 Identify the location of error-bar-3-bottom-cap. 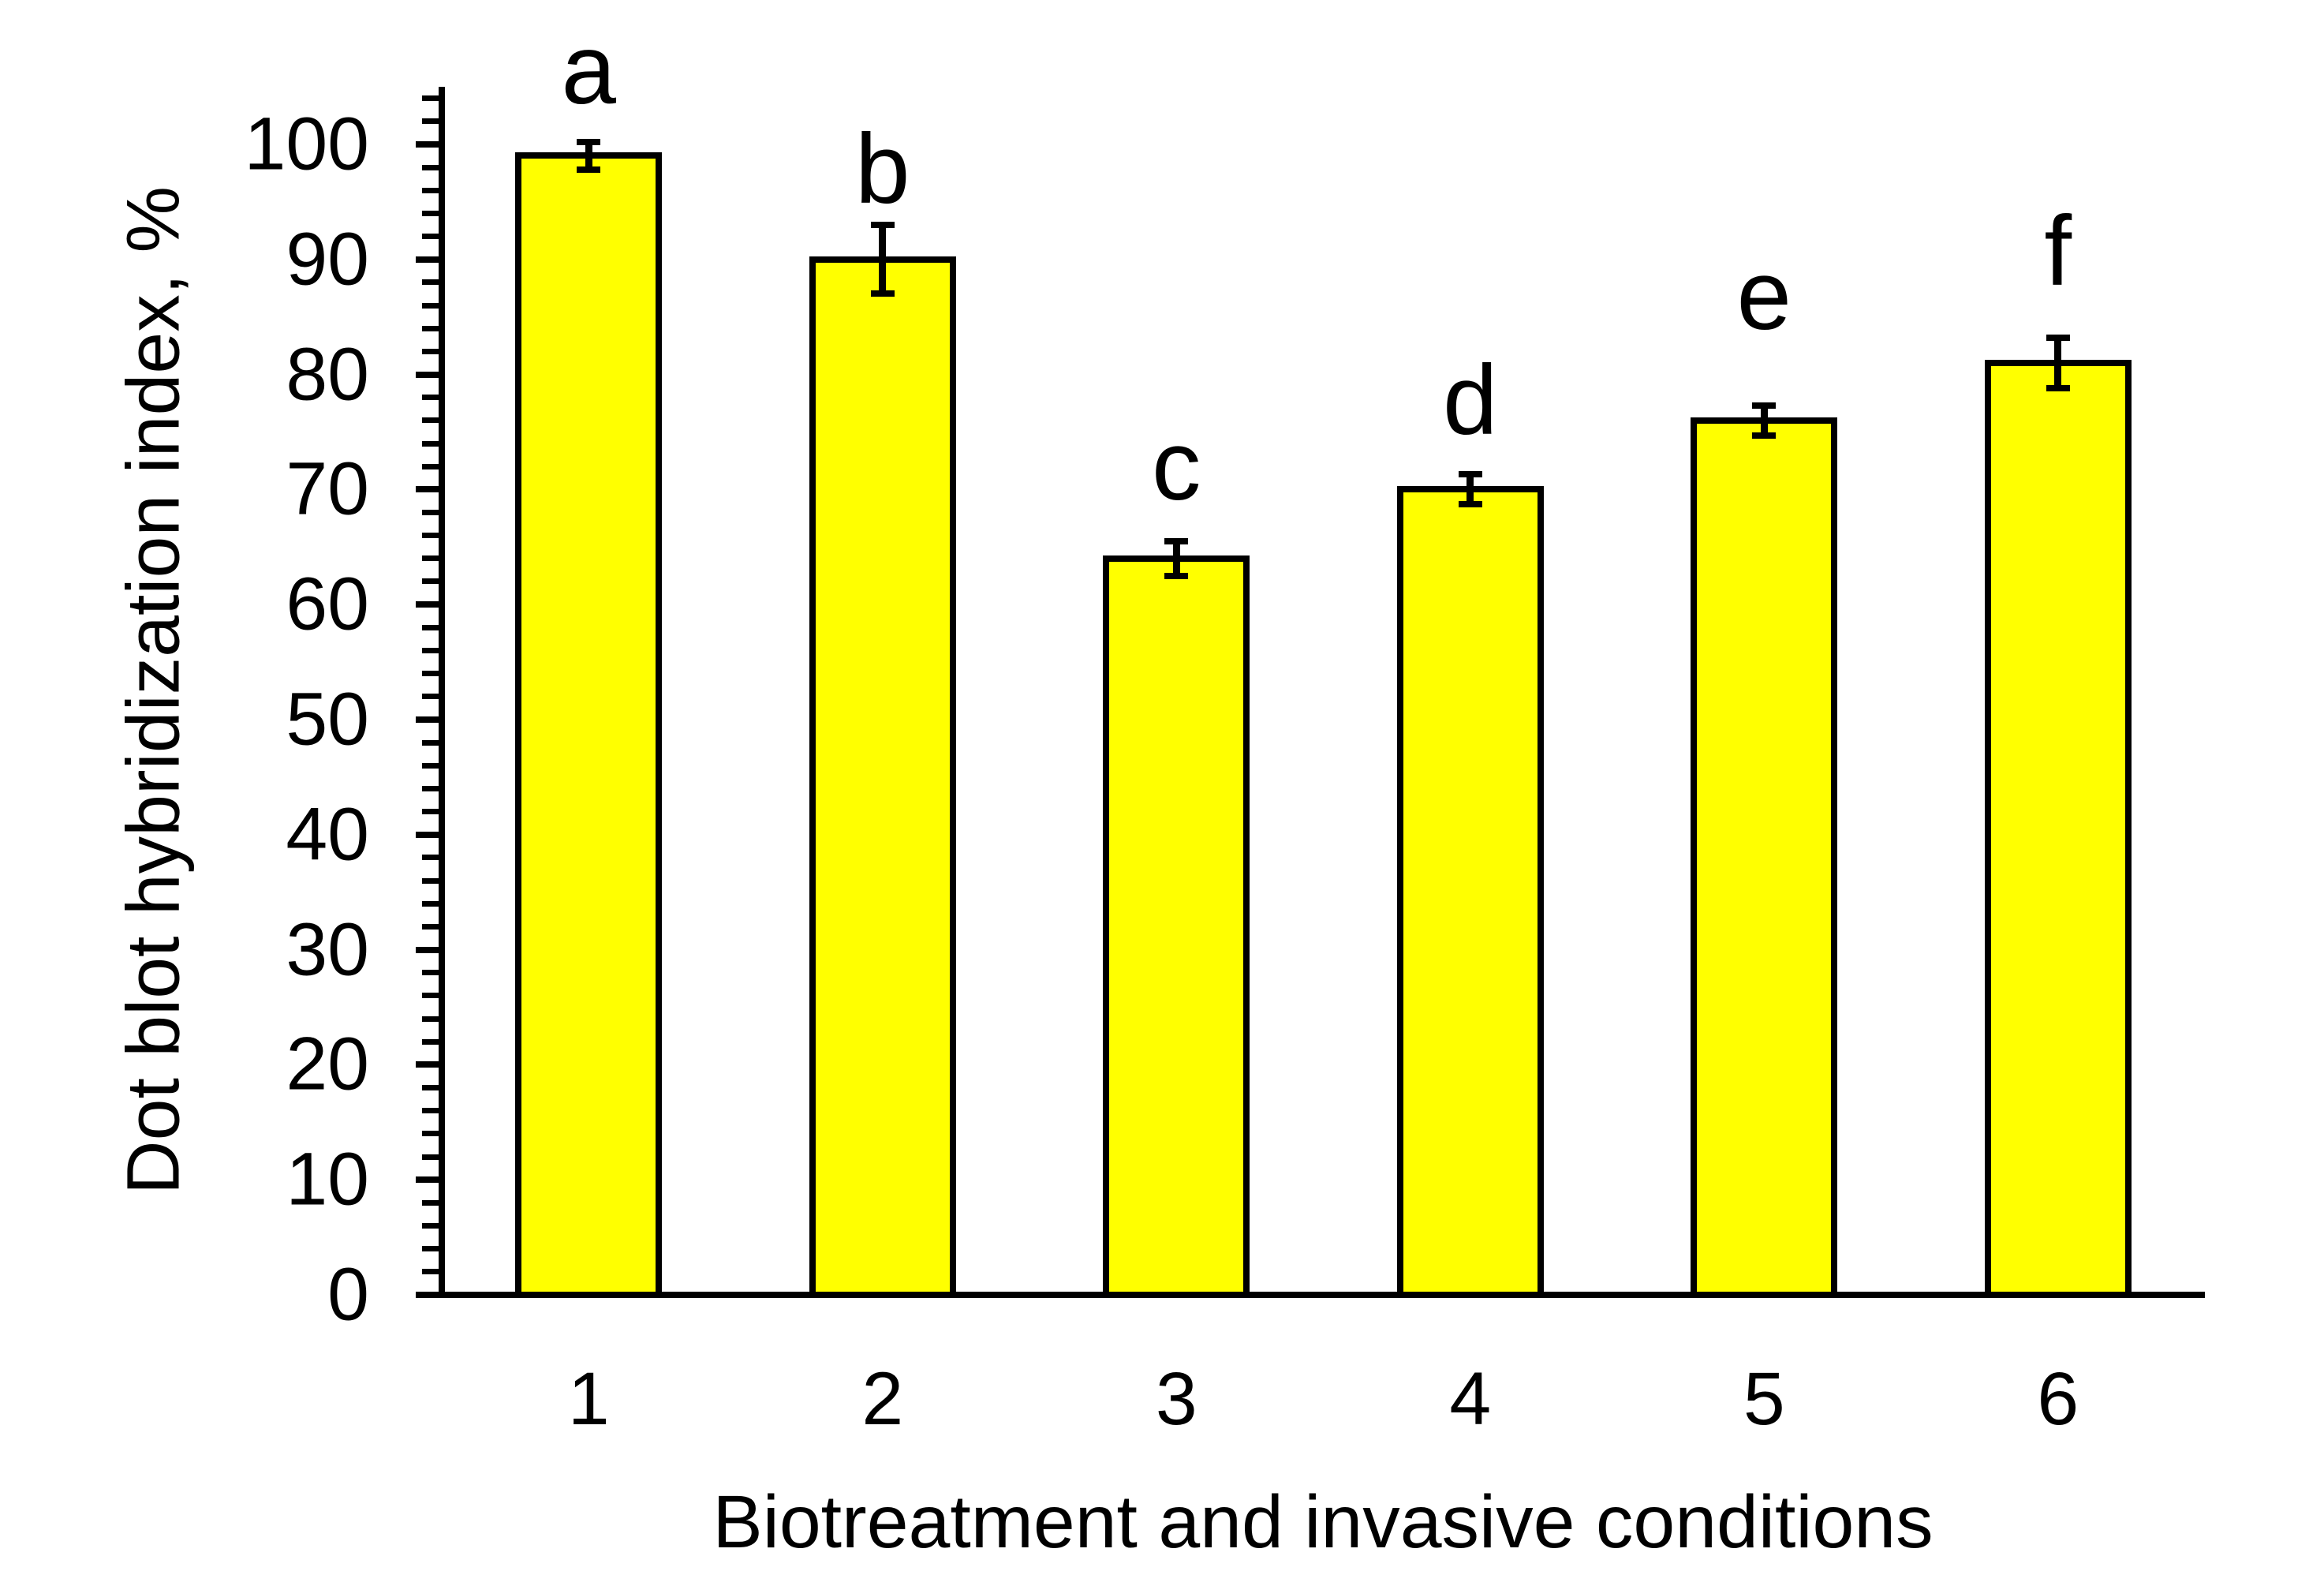
(1177, 575).